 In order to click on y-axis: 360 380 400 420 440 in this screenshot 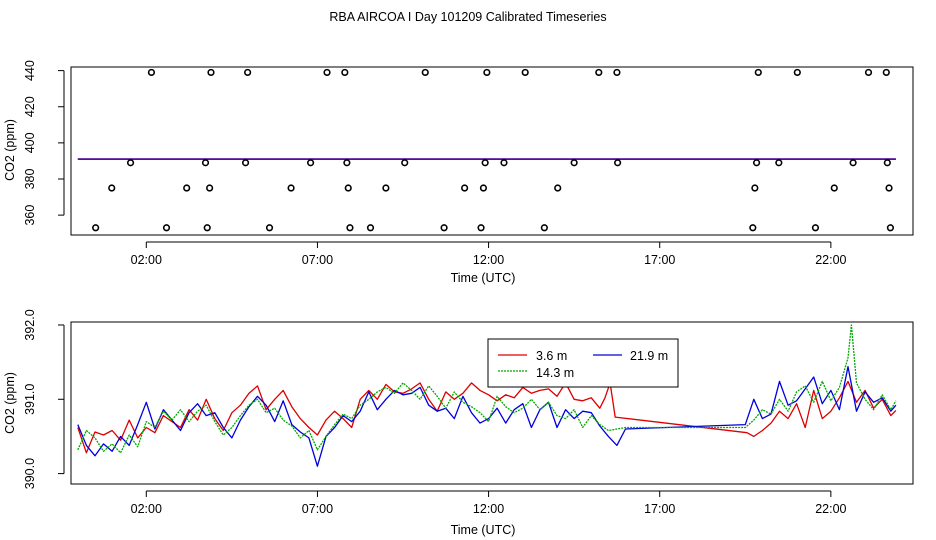, I will do `click(44, 143)`.